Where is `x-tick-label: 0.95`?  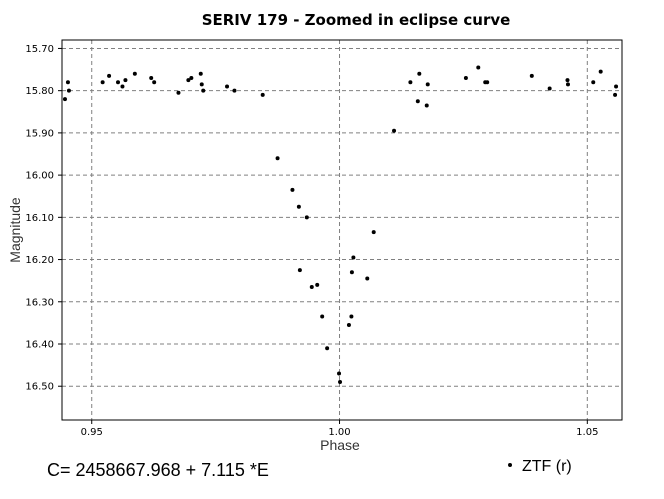
x-tick-label: 0.95 is located at coordinates (92, 432).